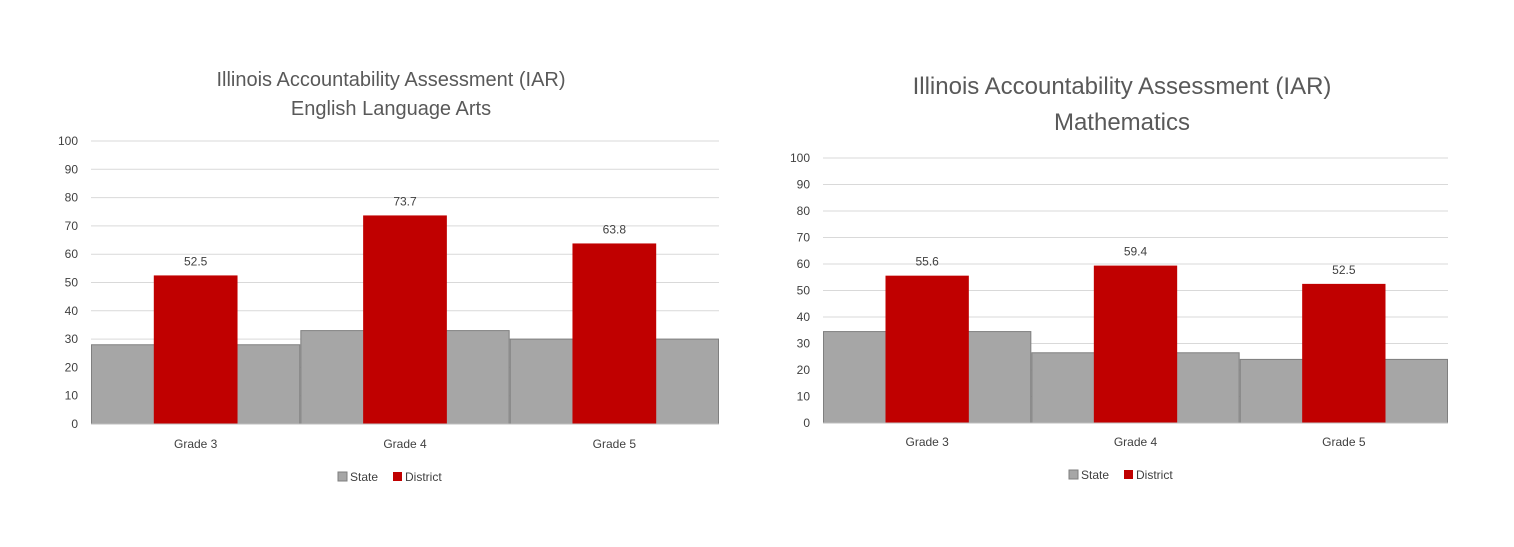  Describe the element at coordinates (389, 477) in the screenshot. I see `chart-ela-legend: State District` at that location.